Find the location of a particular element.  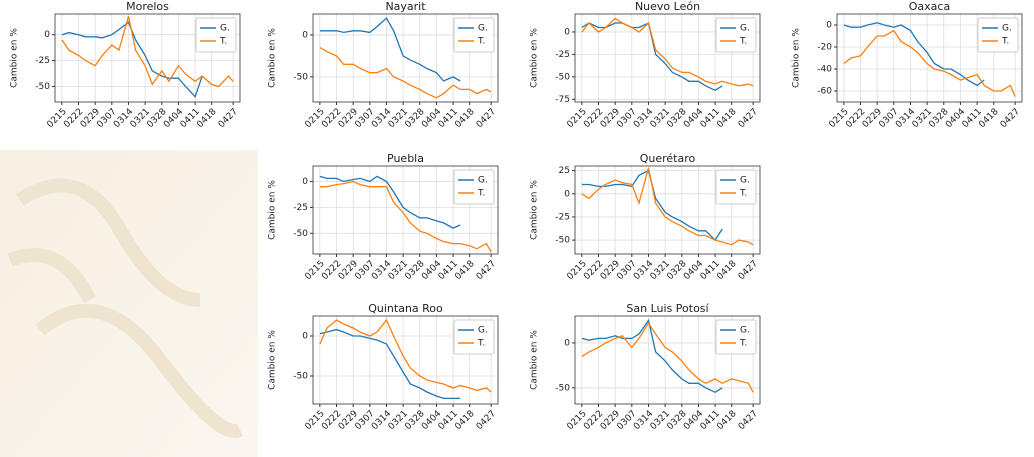

y-tick-label: -75 is located at coordinates (562, 100).